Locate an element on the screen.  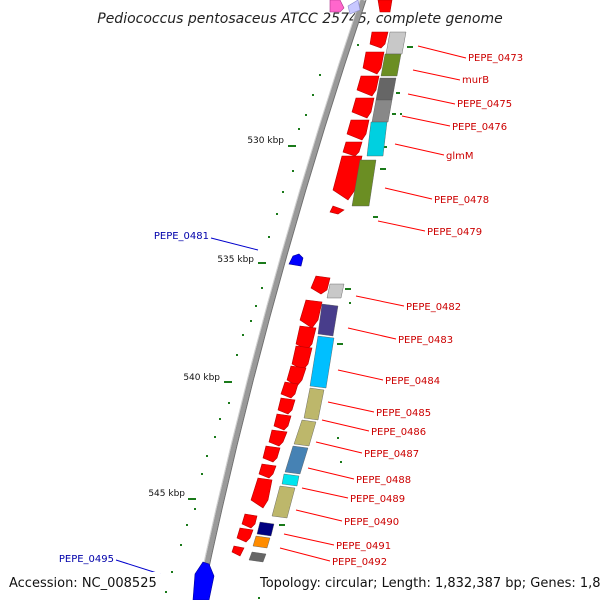
gene-label: PEPE_0491 is located at coordinates (363, 546).